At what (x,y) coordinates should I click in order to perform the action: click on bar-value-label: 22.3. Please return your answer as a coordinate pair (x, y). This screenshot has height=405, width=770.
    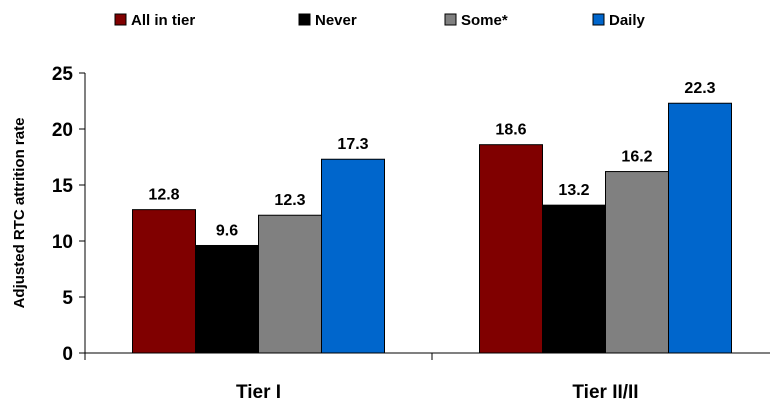
    Looking at the image, I should click on (699, 88).